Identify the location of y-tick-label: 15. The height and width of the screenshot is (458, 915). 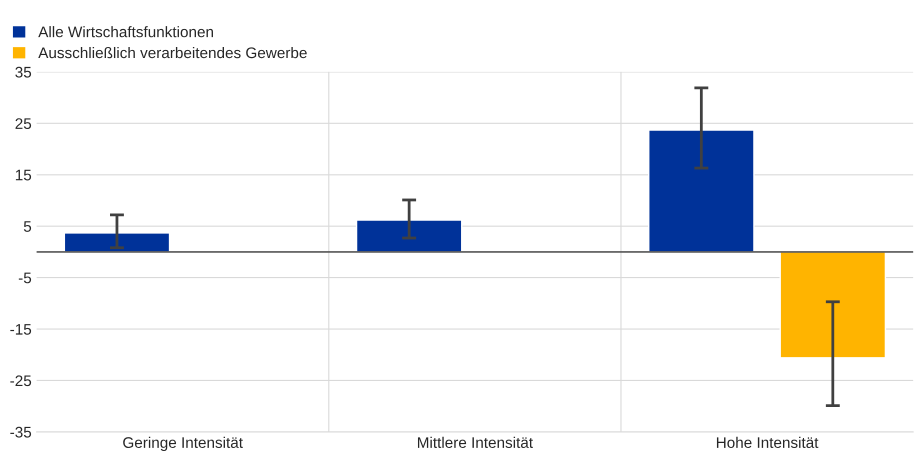
(24, 175).